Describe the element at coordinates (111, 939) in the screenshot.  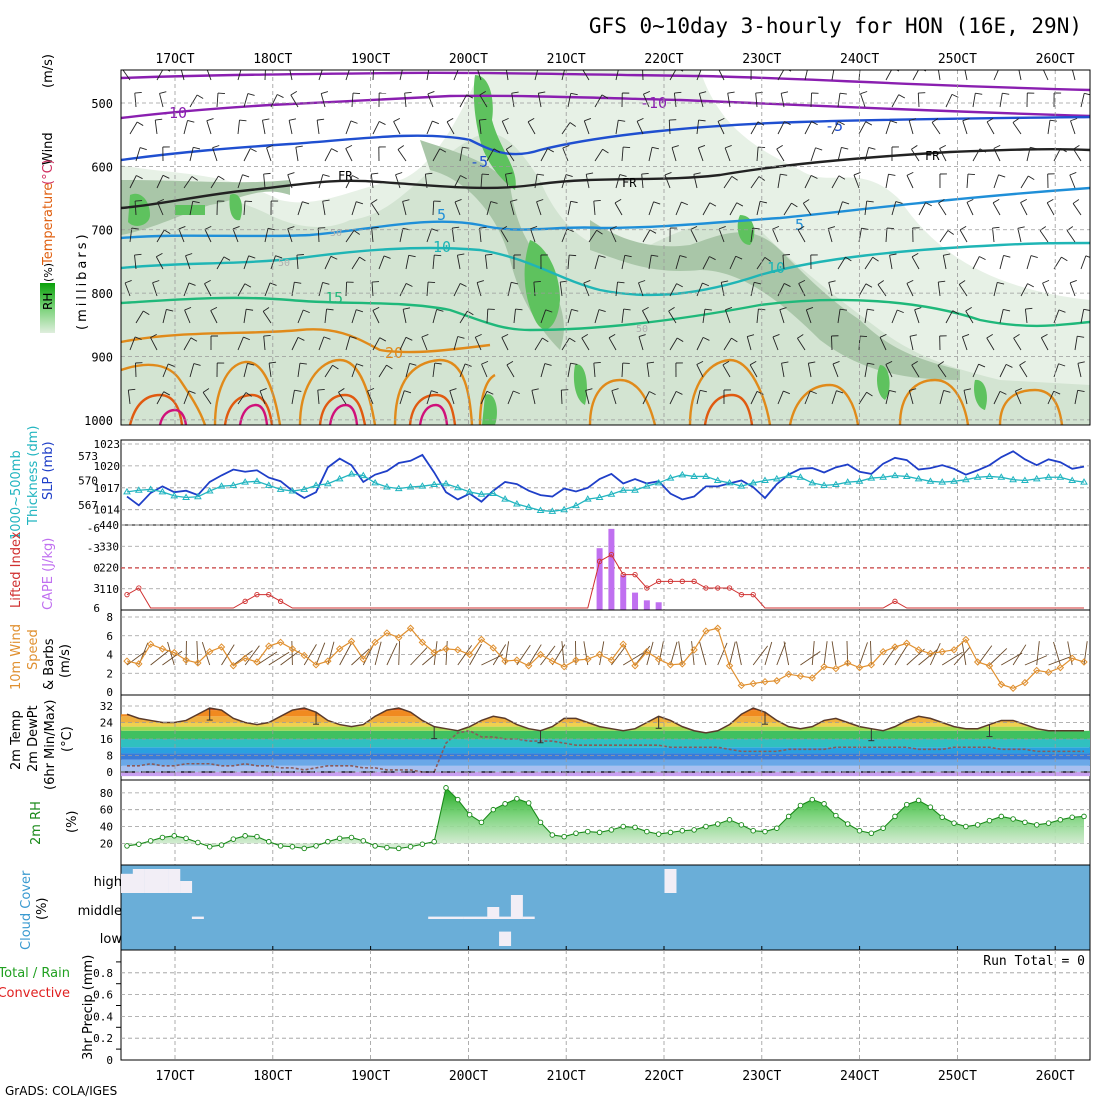
I see `cloud-low-label: low` at that location.